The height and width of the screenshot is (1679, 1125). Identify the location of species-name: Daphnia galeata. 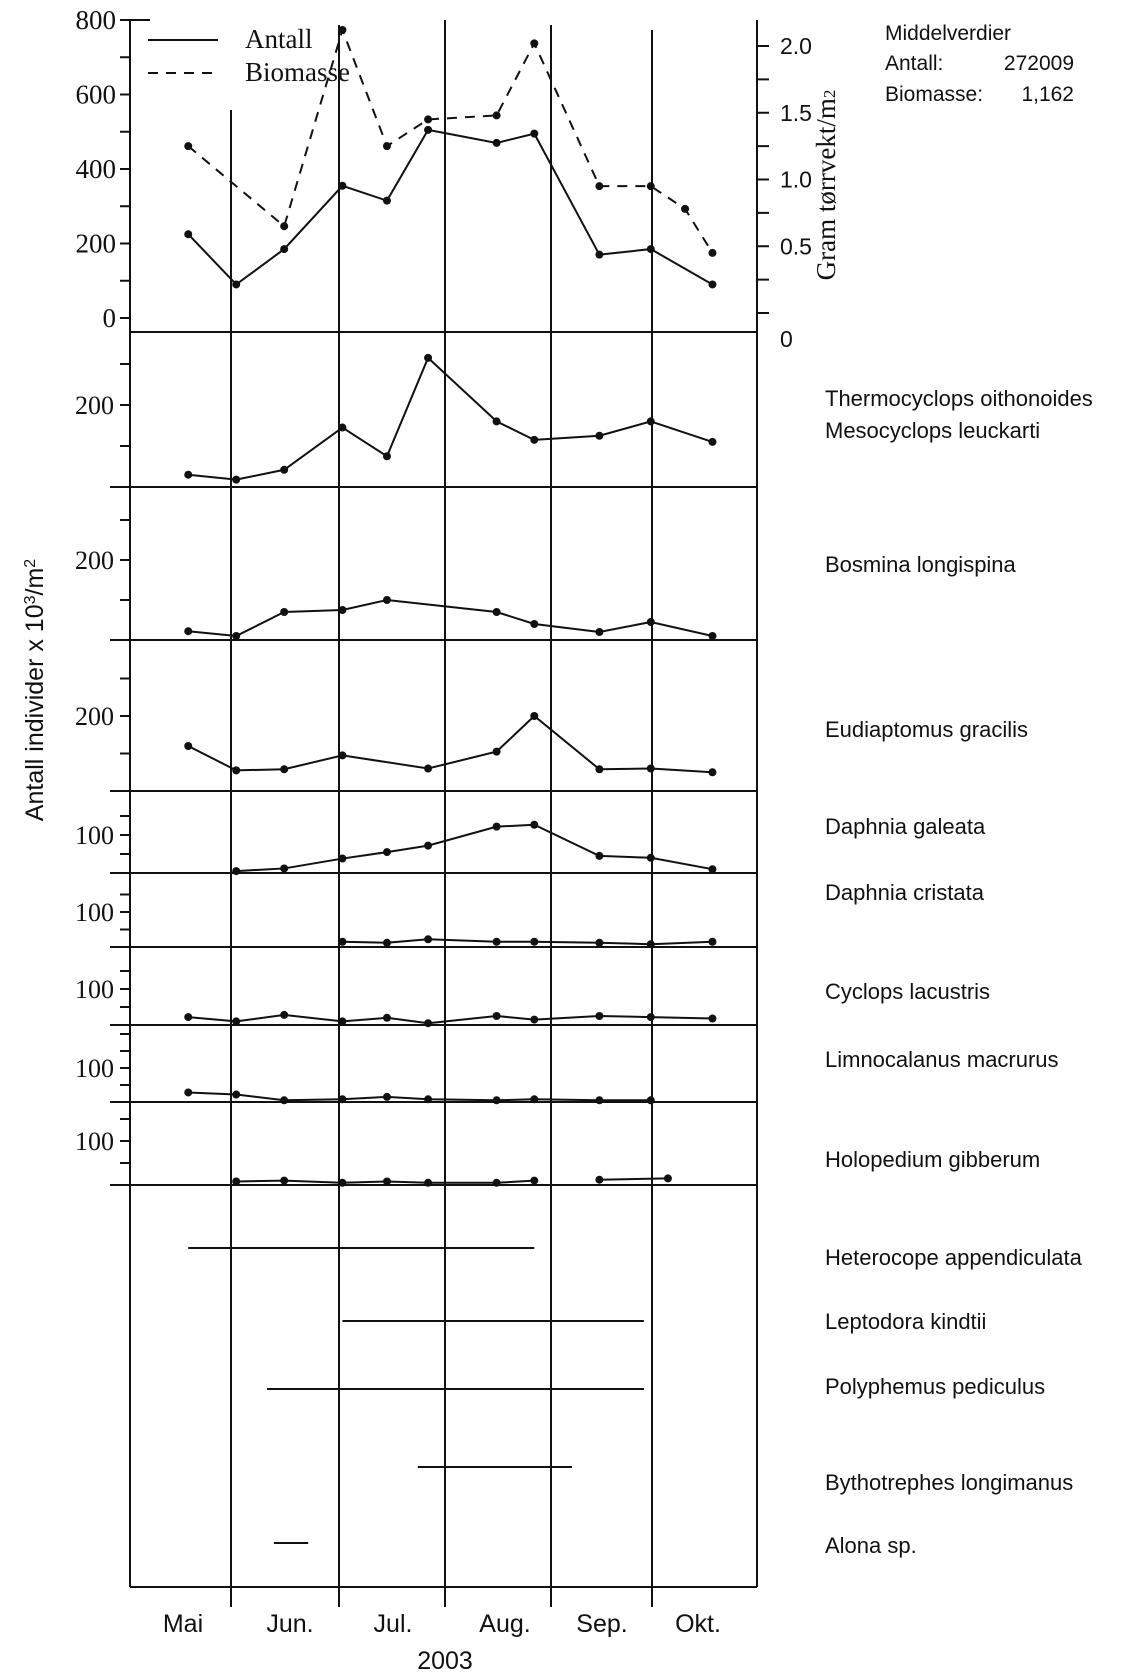
(905, 826).